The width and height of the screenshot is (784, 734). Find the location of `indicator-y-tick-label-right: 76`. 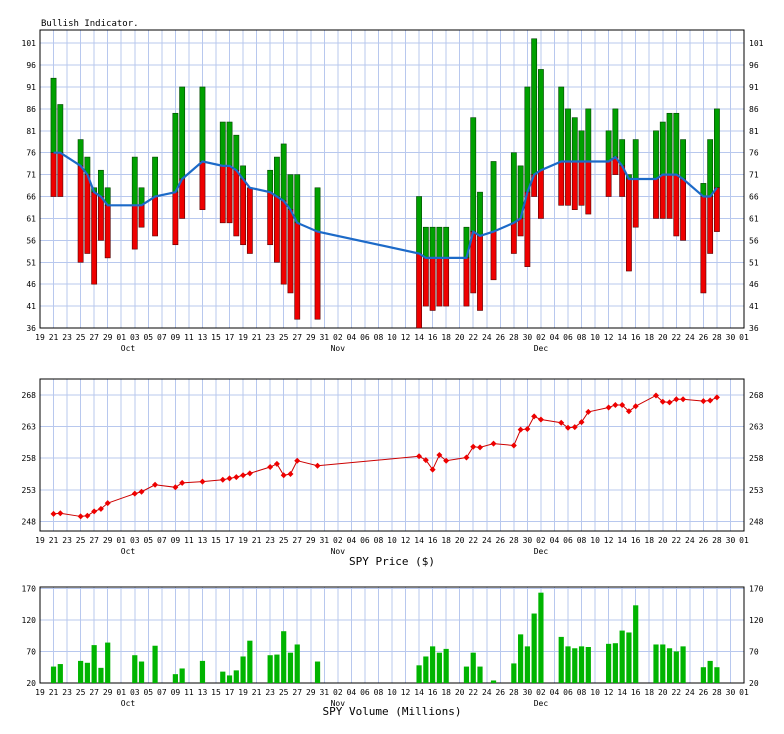

indicator-y-tick-label-right: 76 is located at coordinates (754, 153).